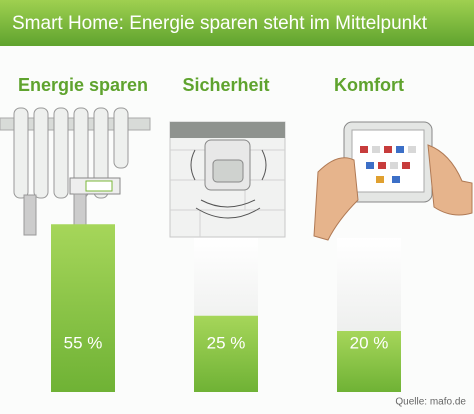  What do you see at coordinates (83, 85) in the screenshot?
I see `category-label: Energie sparen` at bounding box center [83, 85].